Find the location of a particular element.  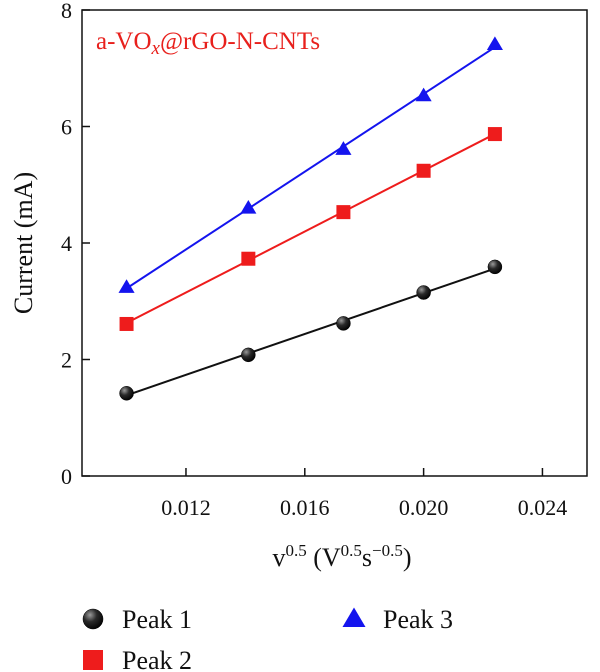

legend-label-peak-1: Peak 1 is located at coordinates (157, 619).